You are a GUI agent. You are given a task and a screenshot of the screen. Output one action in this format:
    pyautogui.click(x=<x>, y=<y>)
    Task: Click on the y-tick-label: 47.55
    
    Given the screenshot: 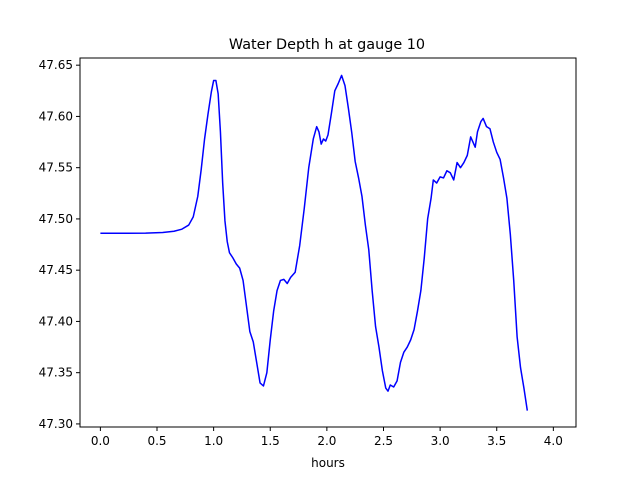 What is the action you would take?
    pyautogui.click(x=56, y=168)
    